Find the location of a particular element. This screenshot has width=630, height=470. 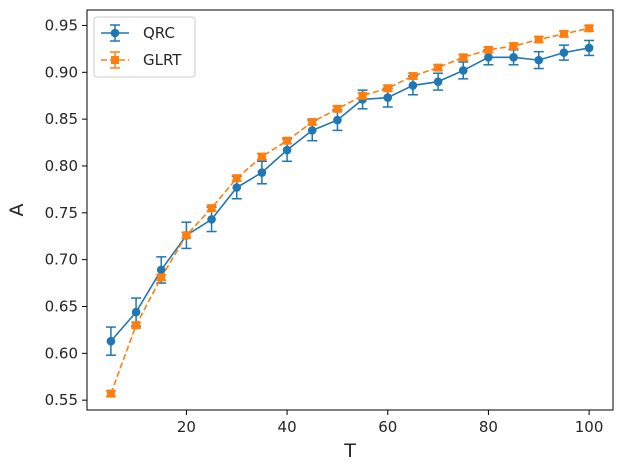

y-tick-label: 0.85 is located at coordinates (61, 119).